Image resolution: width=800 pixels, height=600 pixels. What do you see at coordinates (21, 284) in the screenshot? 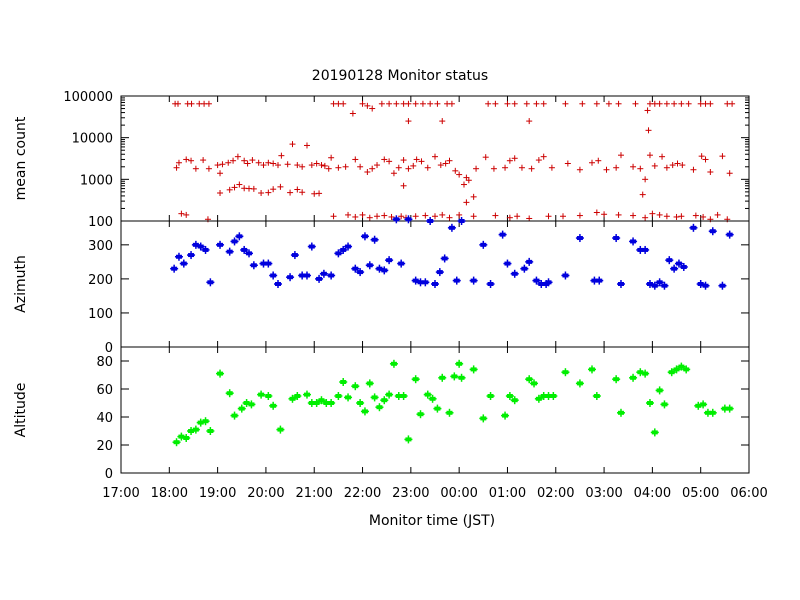
I see `y-axis-label-azimuth: Azimuth` at bounding box center [21, 284].